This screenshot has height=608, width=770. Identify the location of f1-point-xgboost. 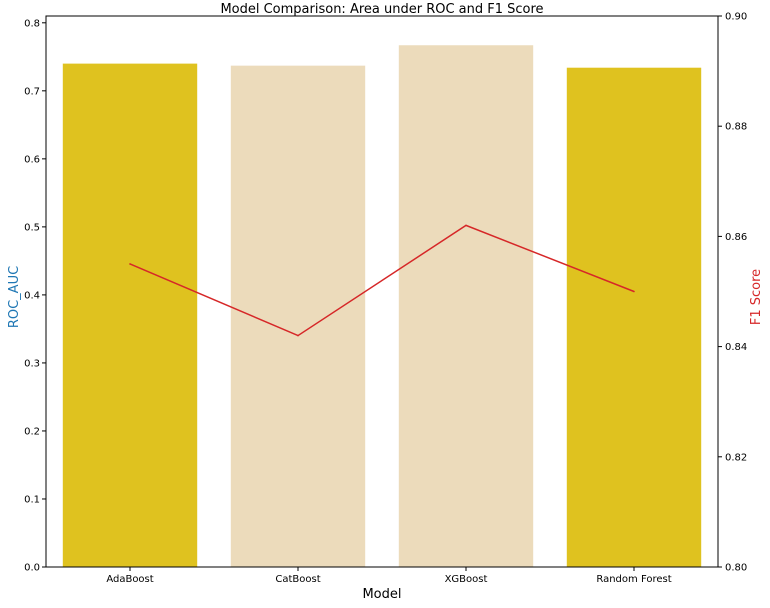
(466, 225).